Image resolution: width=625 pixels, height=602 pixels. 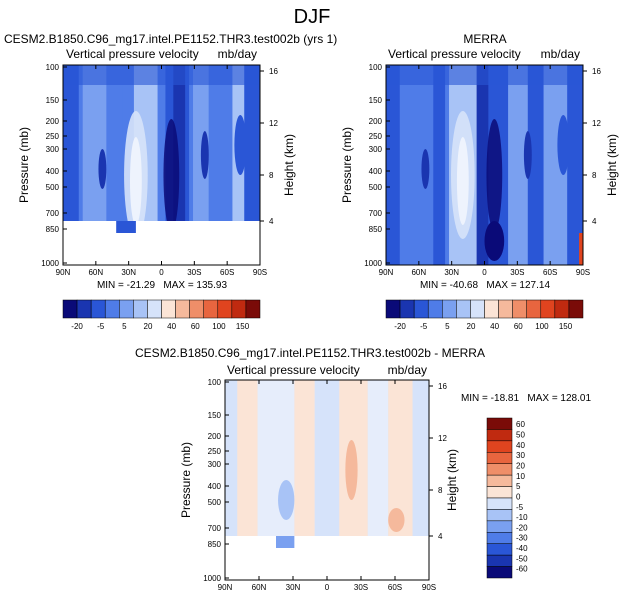 I want to click on y-tick-label: 250, so click(x=53, y=136).